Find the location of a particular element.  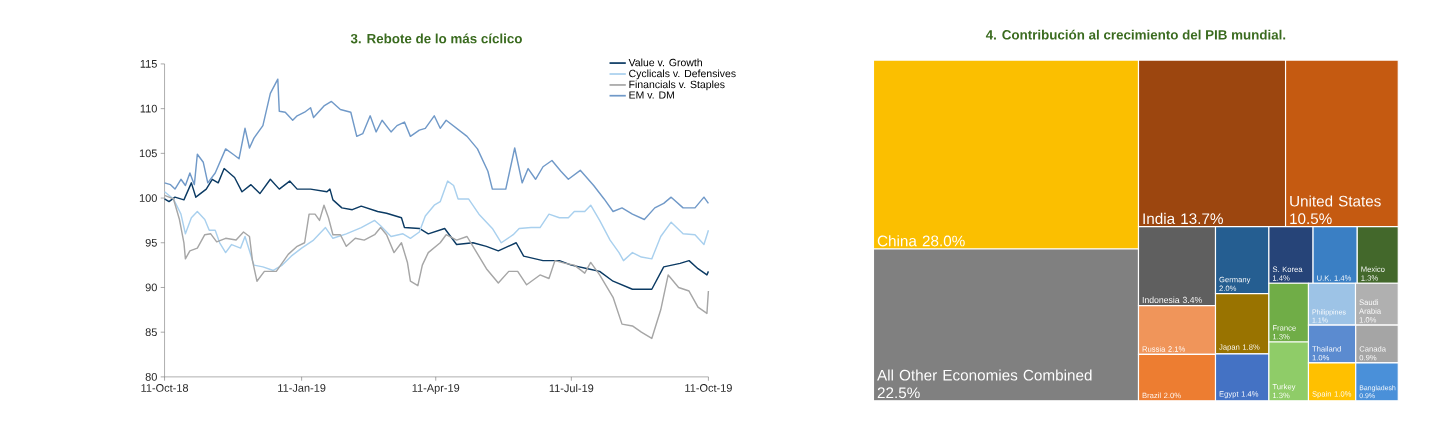

x-tick-label: 11-Oct-18 is located at coordinates (165, 388).